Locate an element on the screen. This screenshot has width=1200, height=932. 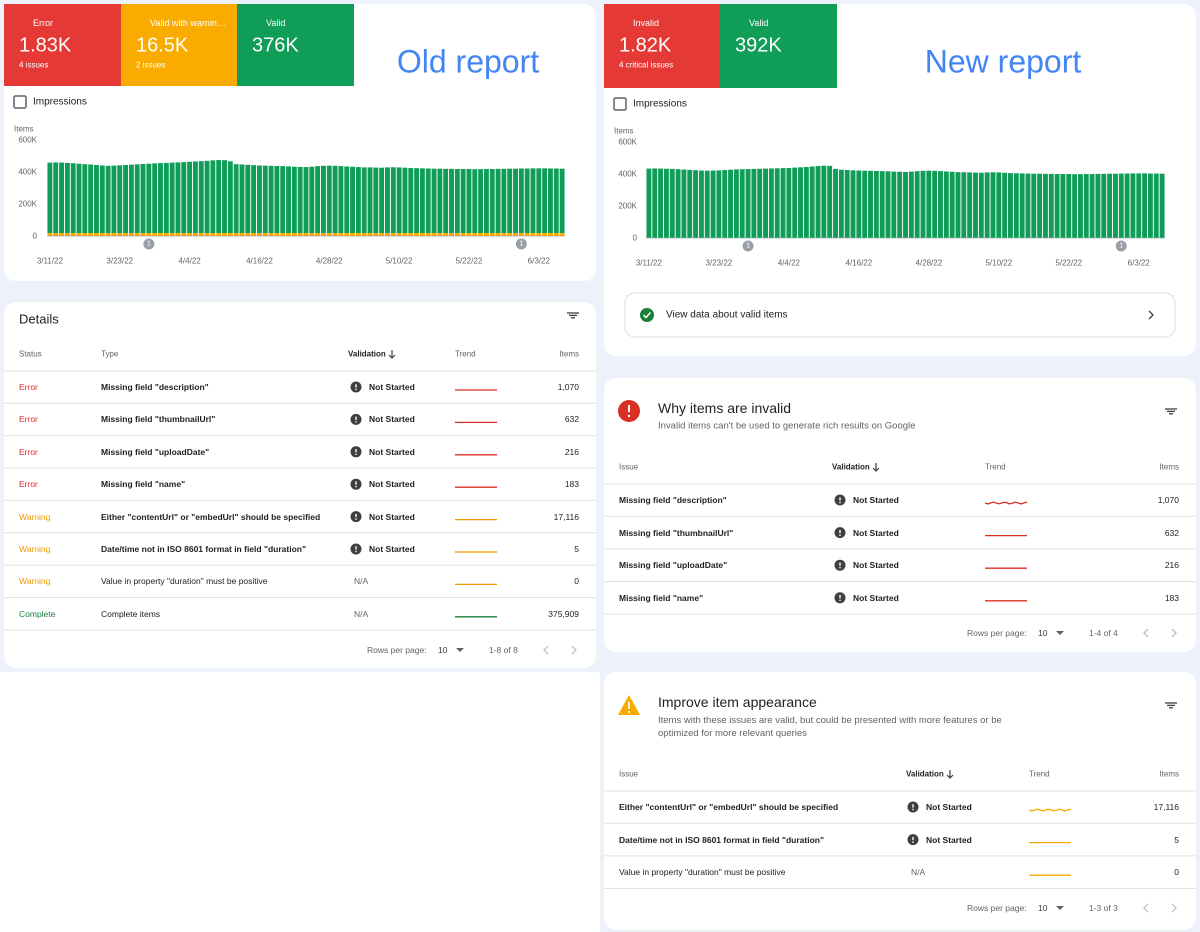
validation-state: Not Started is located at coordinates (876, 500).